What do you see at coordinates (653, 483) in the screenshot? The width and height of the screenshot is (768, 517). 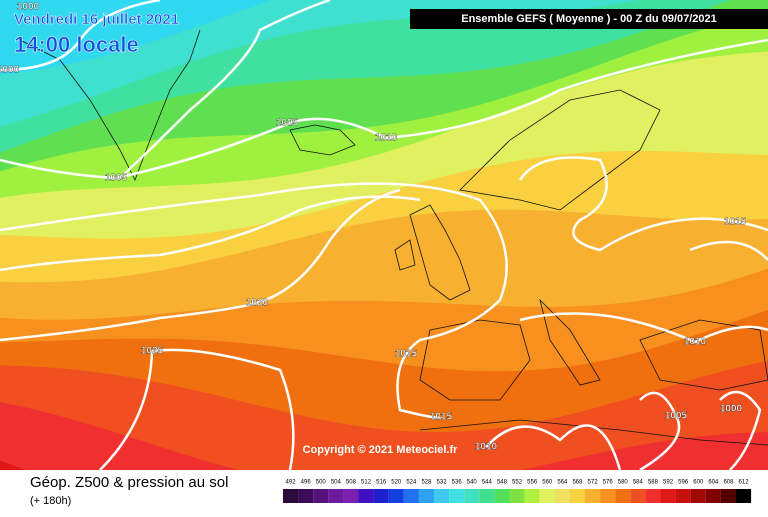 I see `scale-label: 588` at bounding box center [653, 483].